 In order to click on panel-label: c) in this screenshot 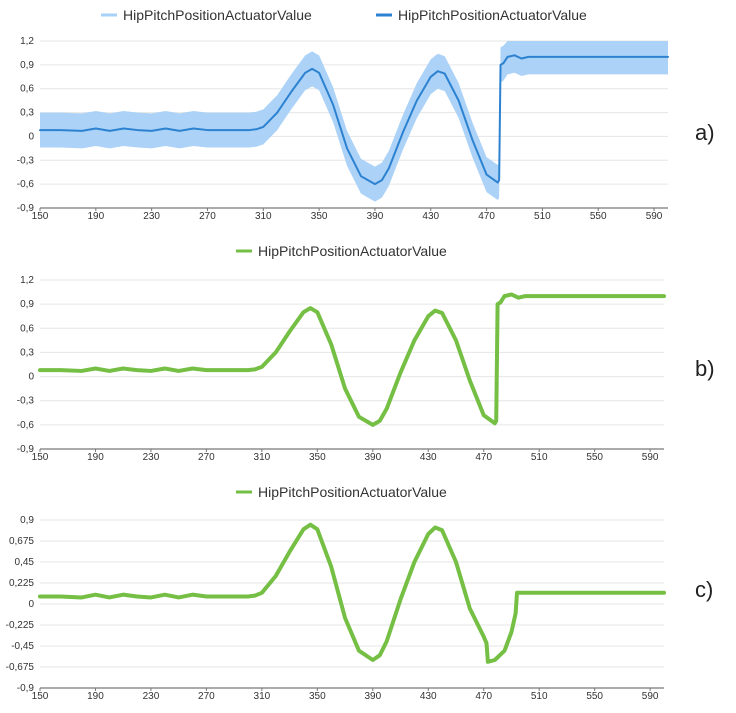, I will do `click(704, 589)`.